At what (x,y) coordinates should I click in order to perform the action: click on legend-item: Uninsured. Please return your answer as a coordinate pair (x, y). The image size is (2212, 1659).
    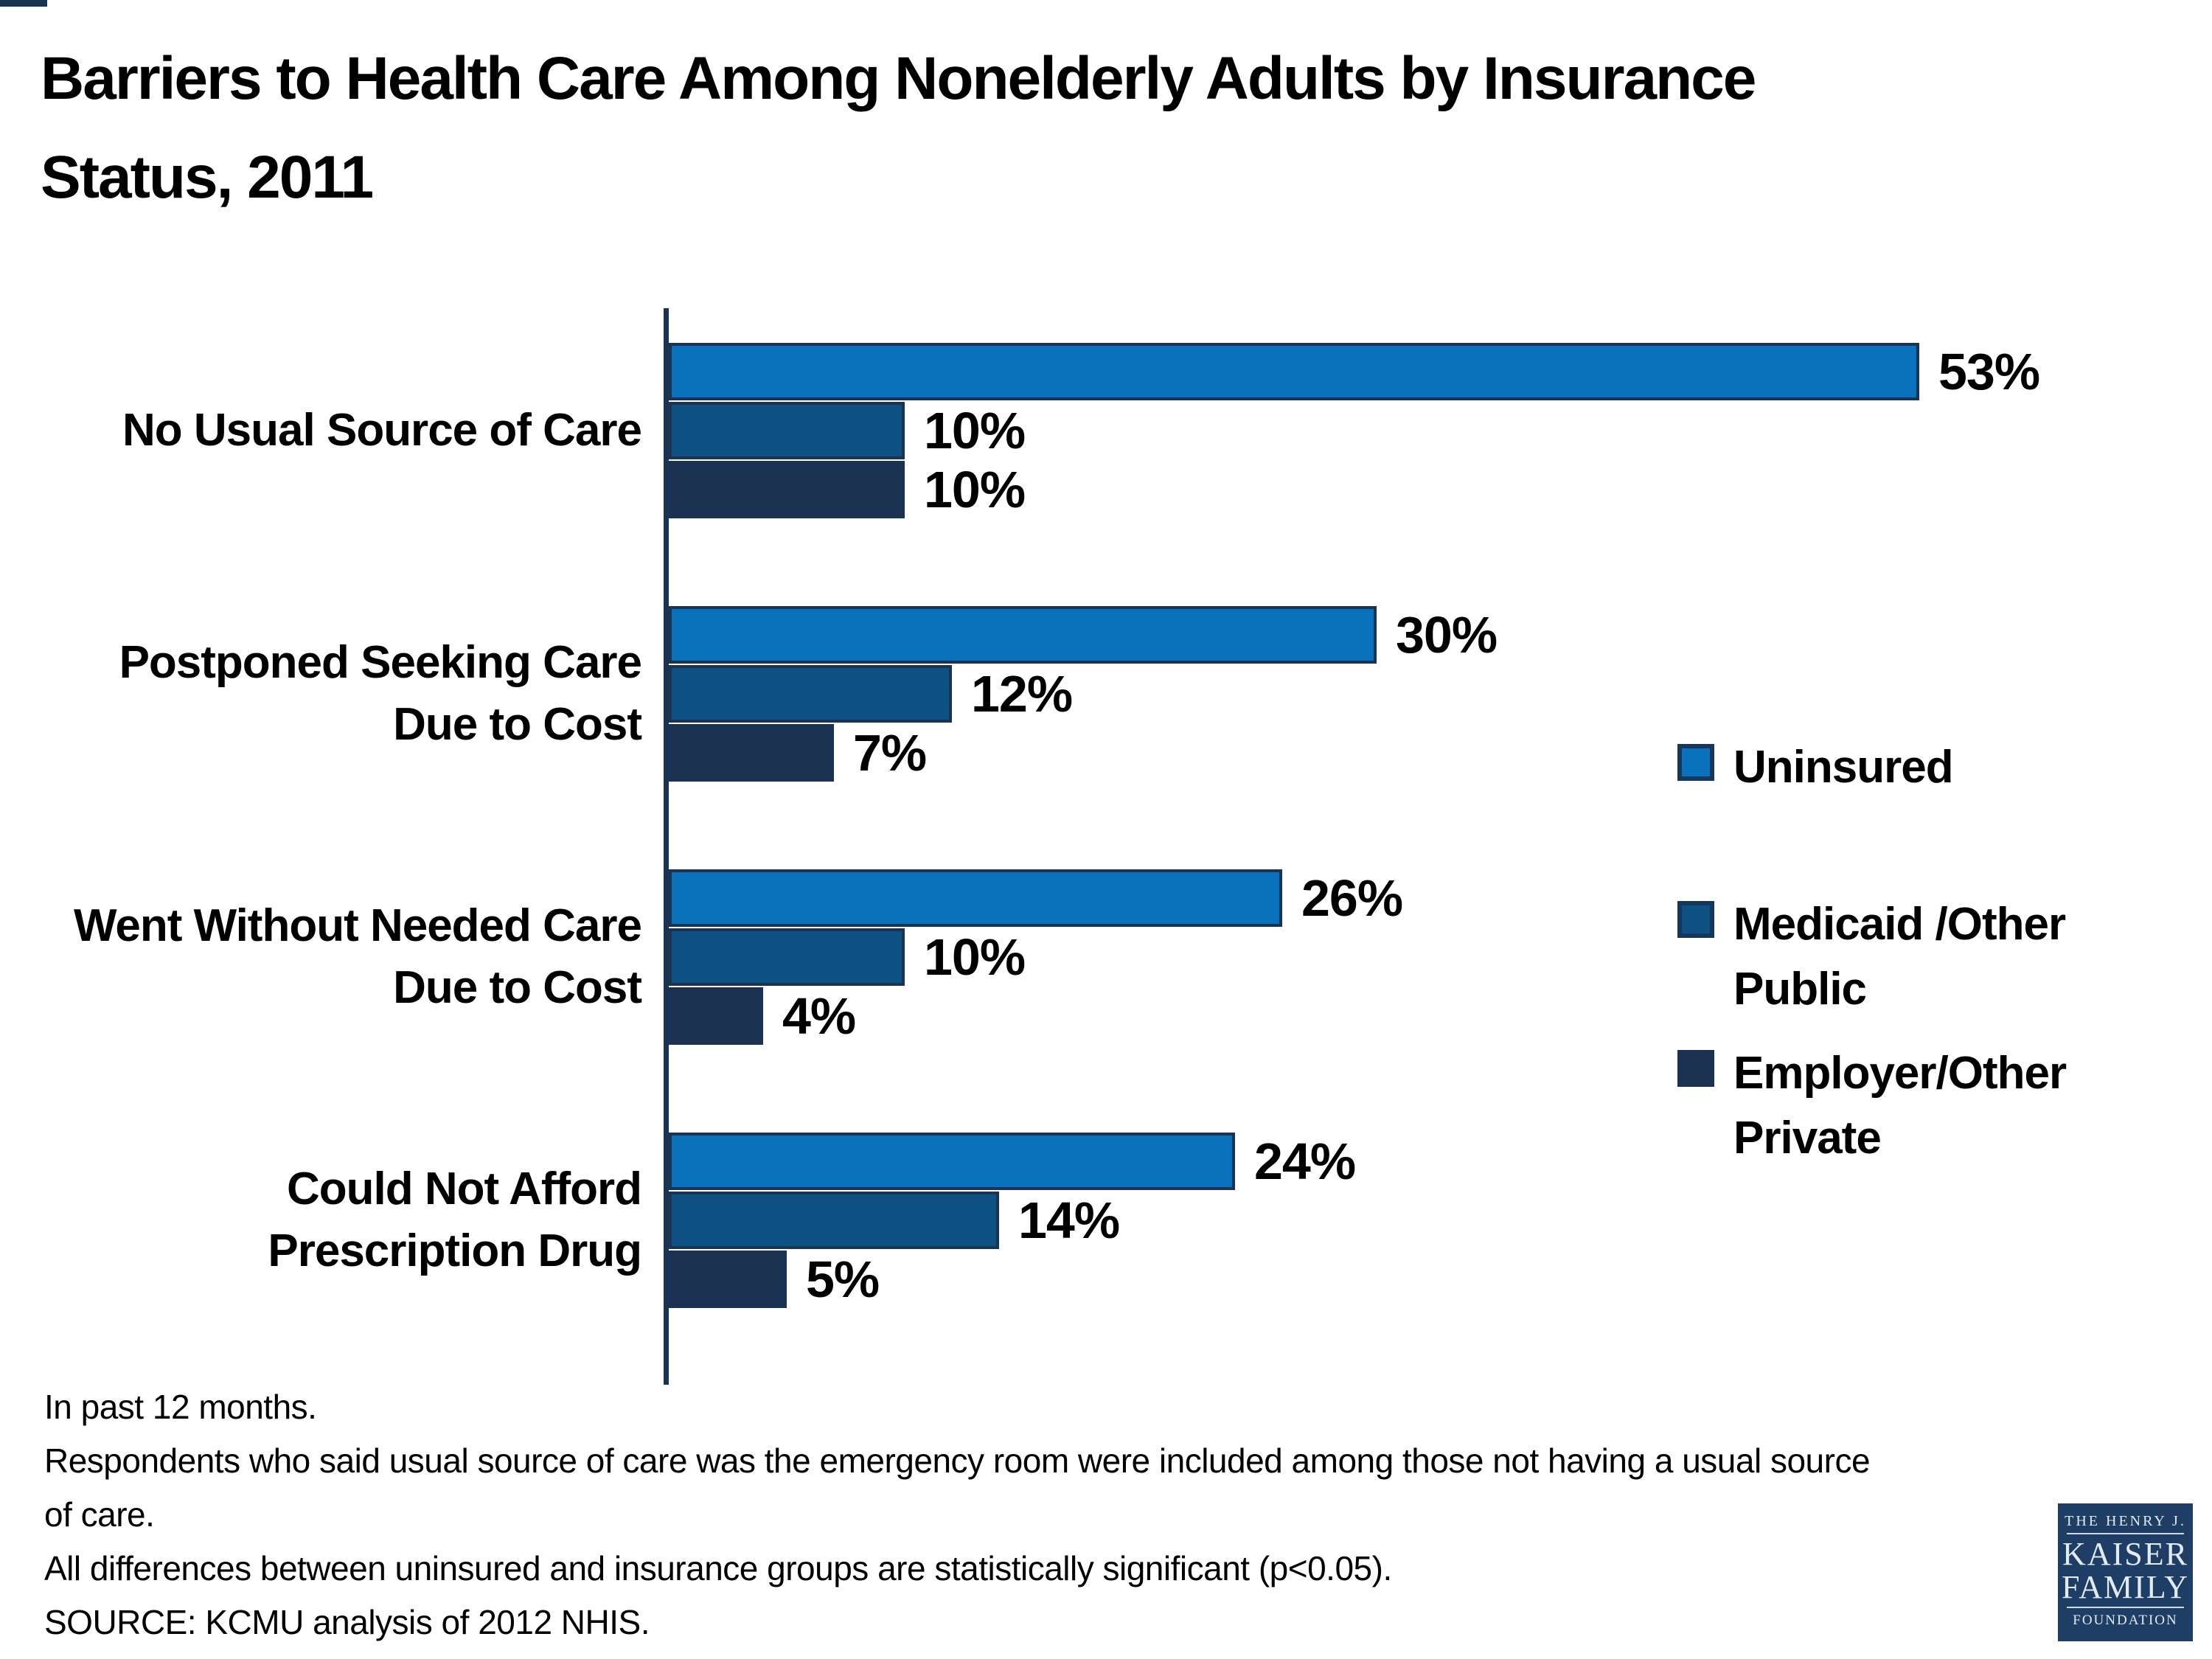
    Looking at the image, I should click on (1815, 767).